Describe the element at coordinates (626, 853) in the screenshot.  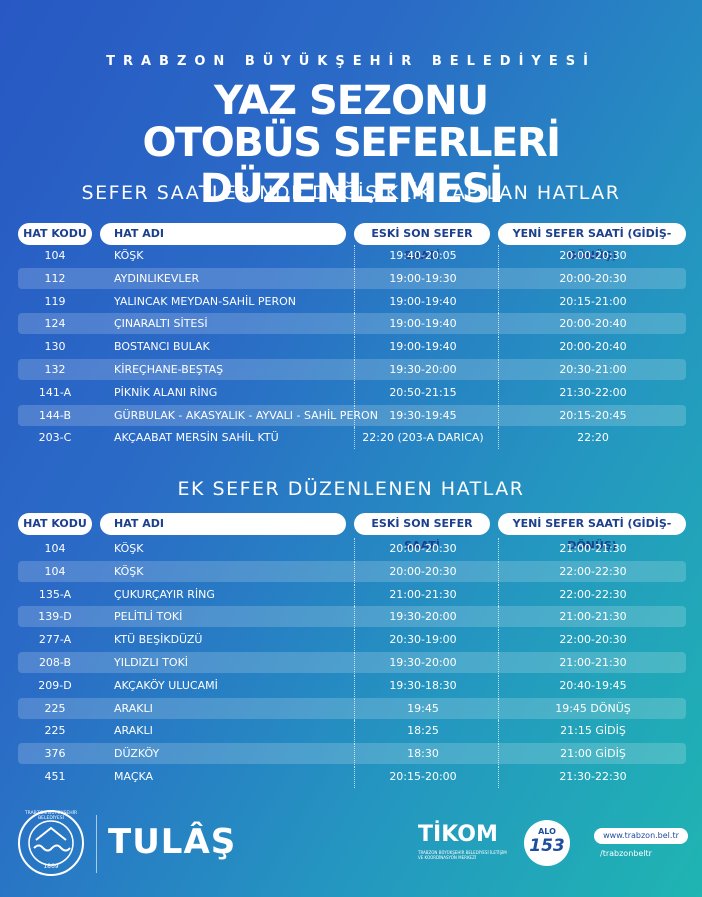
I see `social: /trabzonbeltr` at that location.